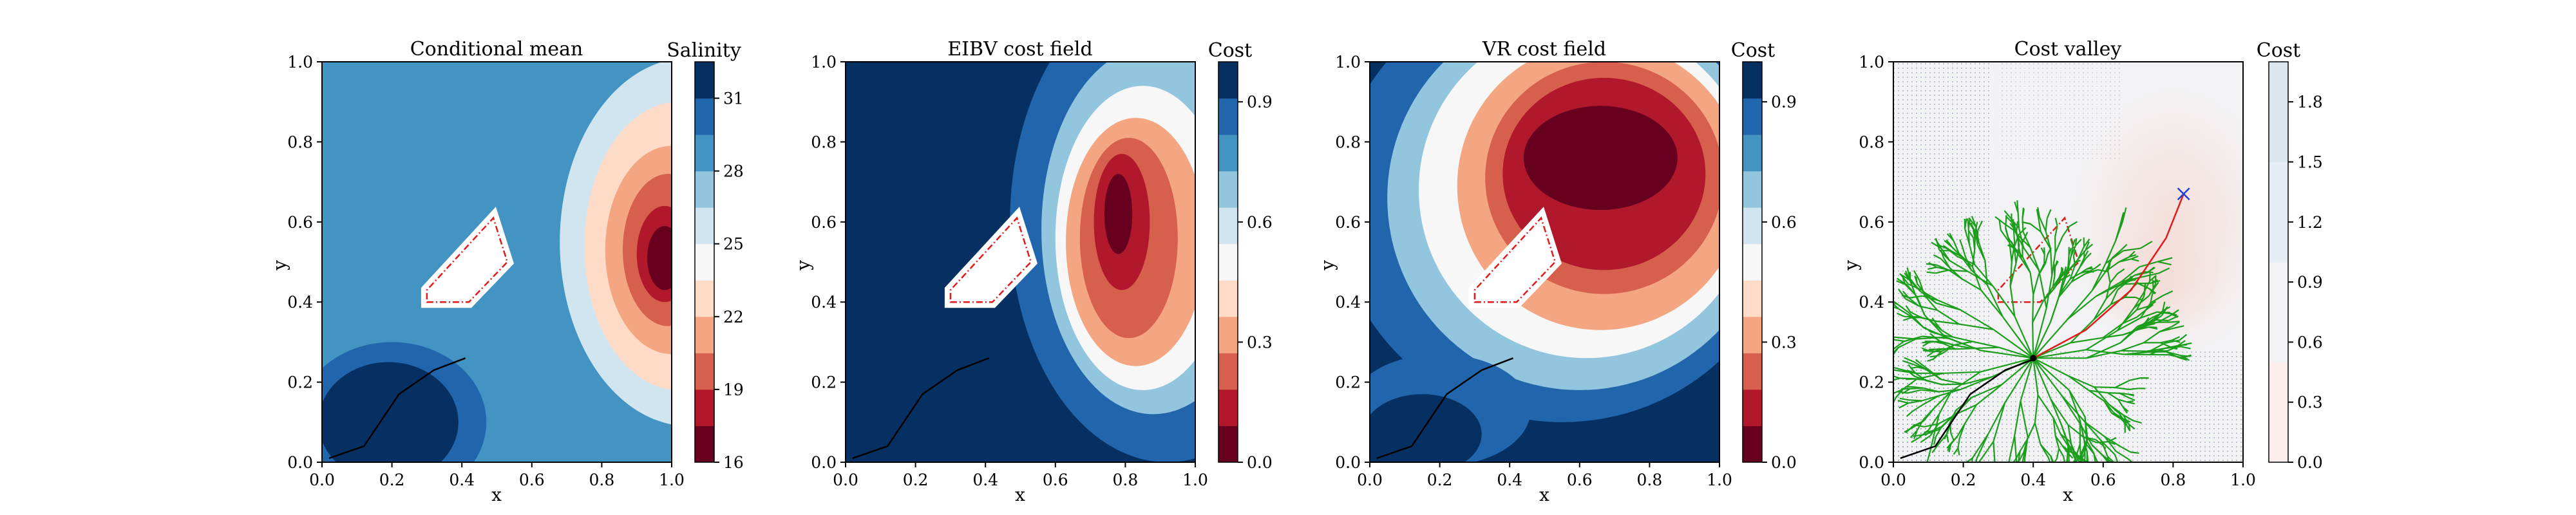 The image size is (2576, 515). What do you see at coordinates (2310, 162) in the screenshot?
I see `colorbar-tick-label: 1.5` at bounding box center [2310, 162].